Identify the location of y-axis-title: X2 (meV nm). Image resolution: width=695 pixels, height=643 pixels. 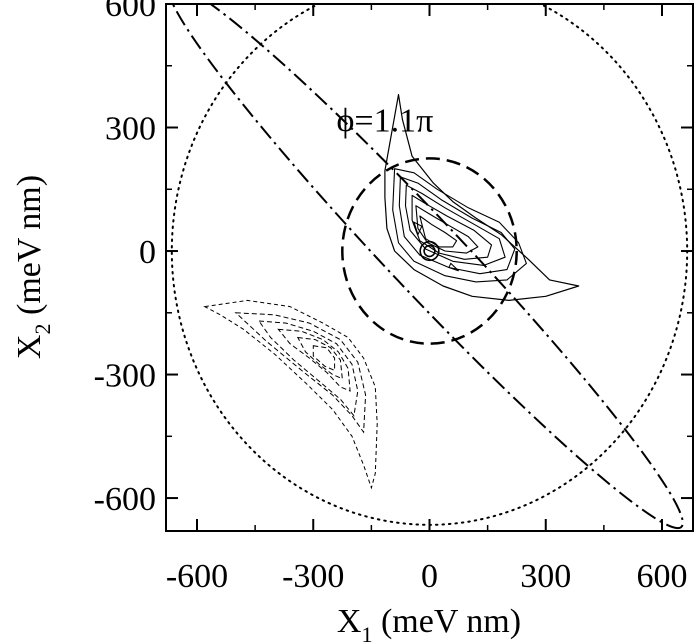
(33, 267).